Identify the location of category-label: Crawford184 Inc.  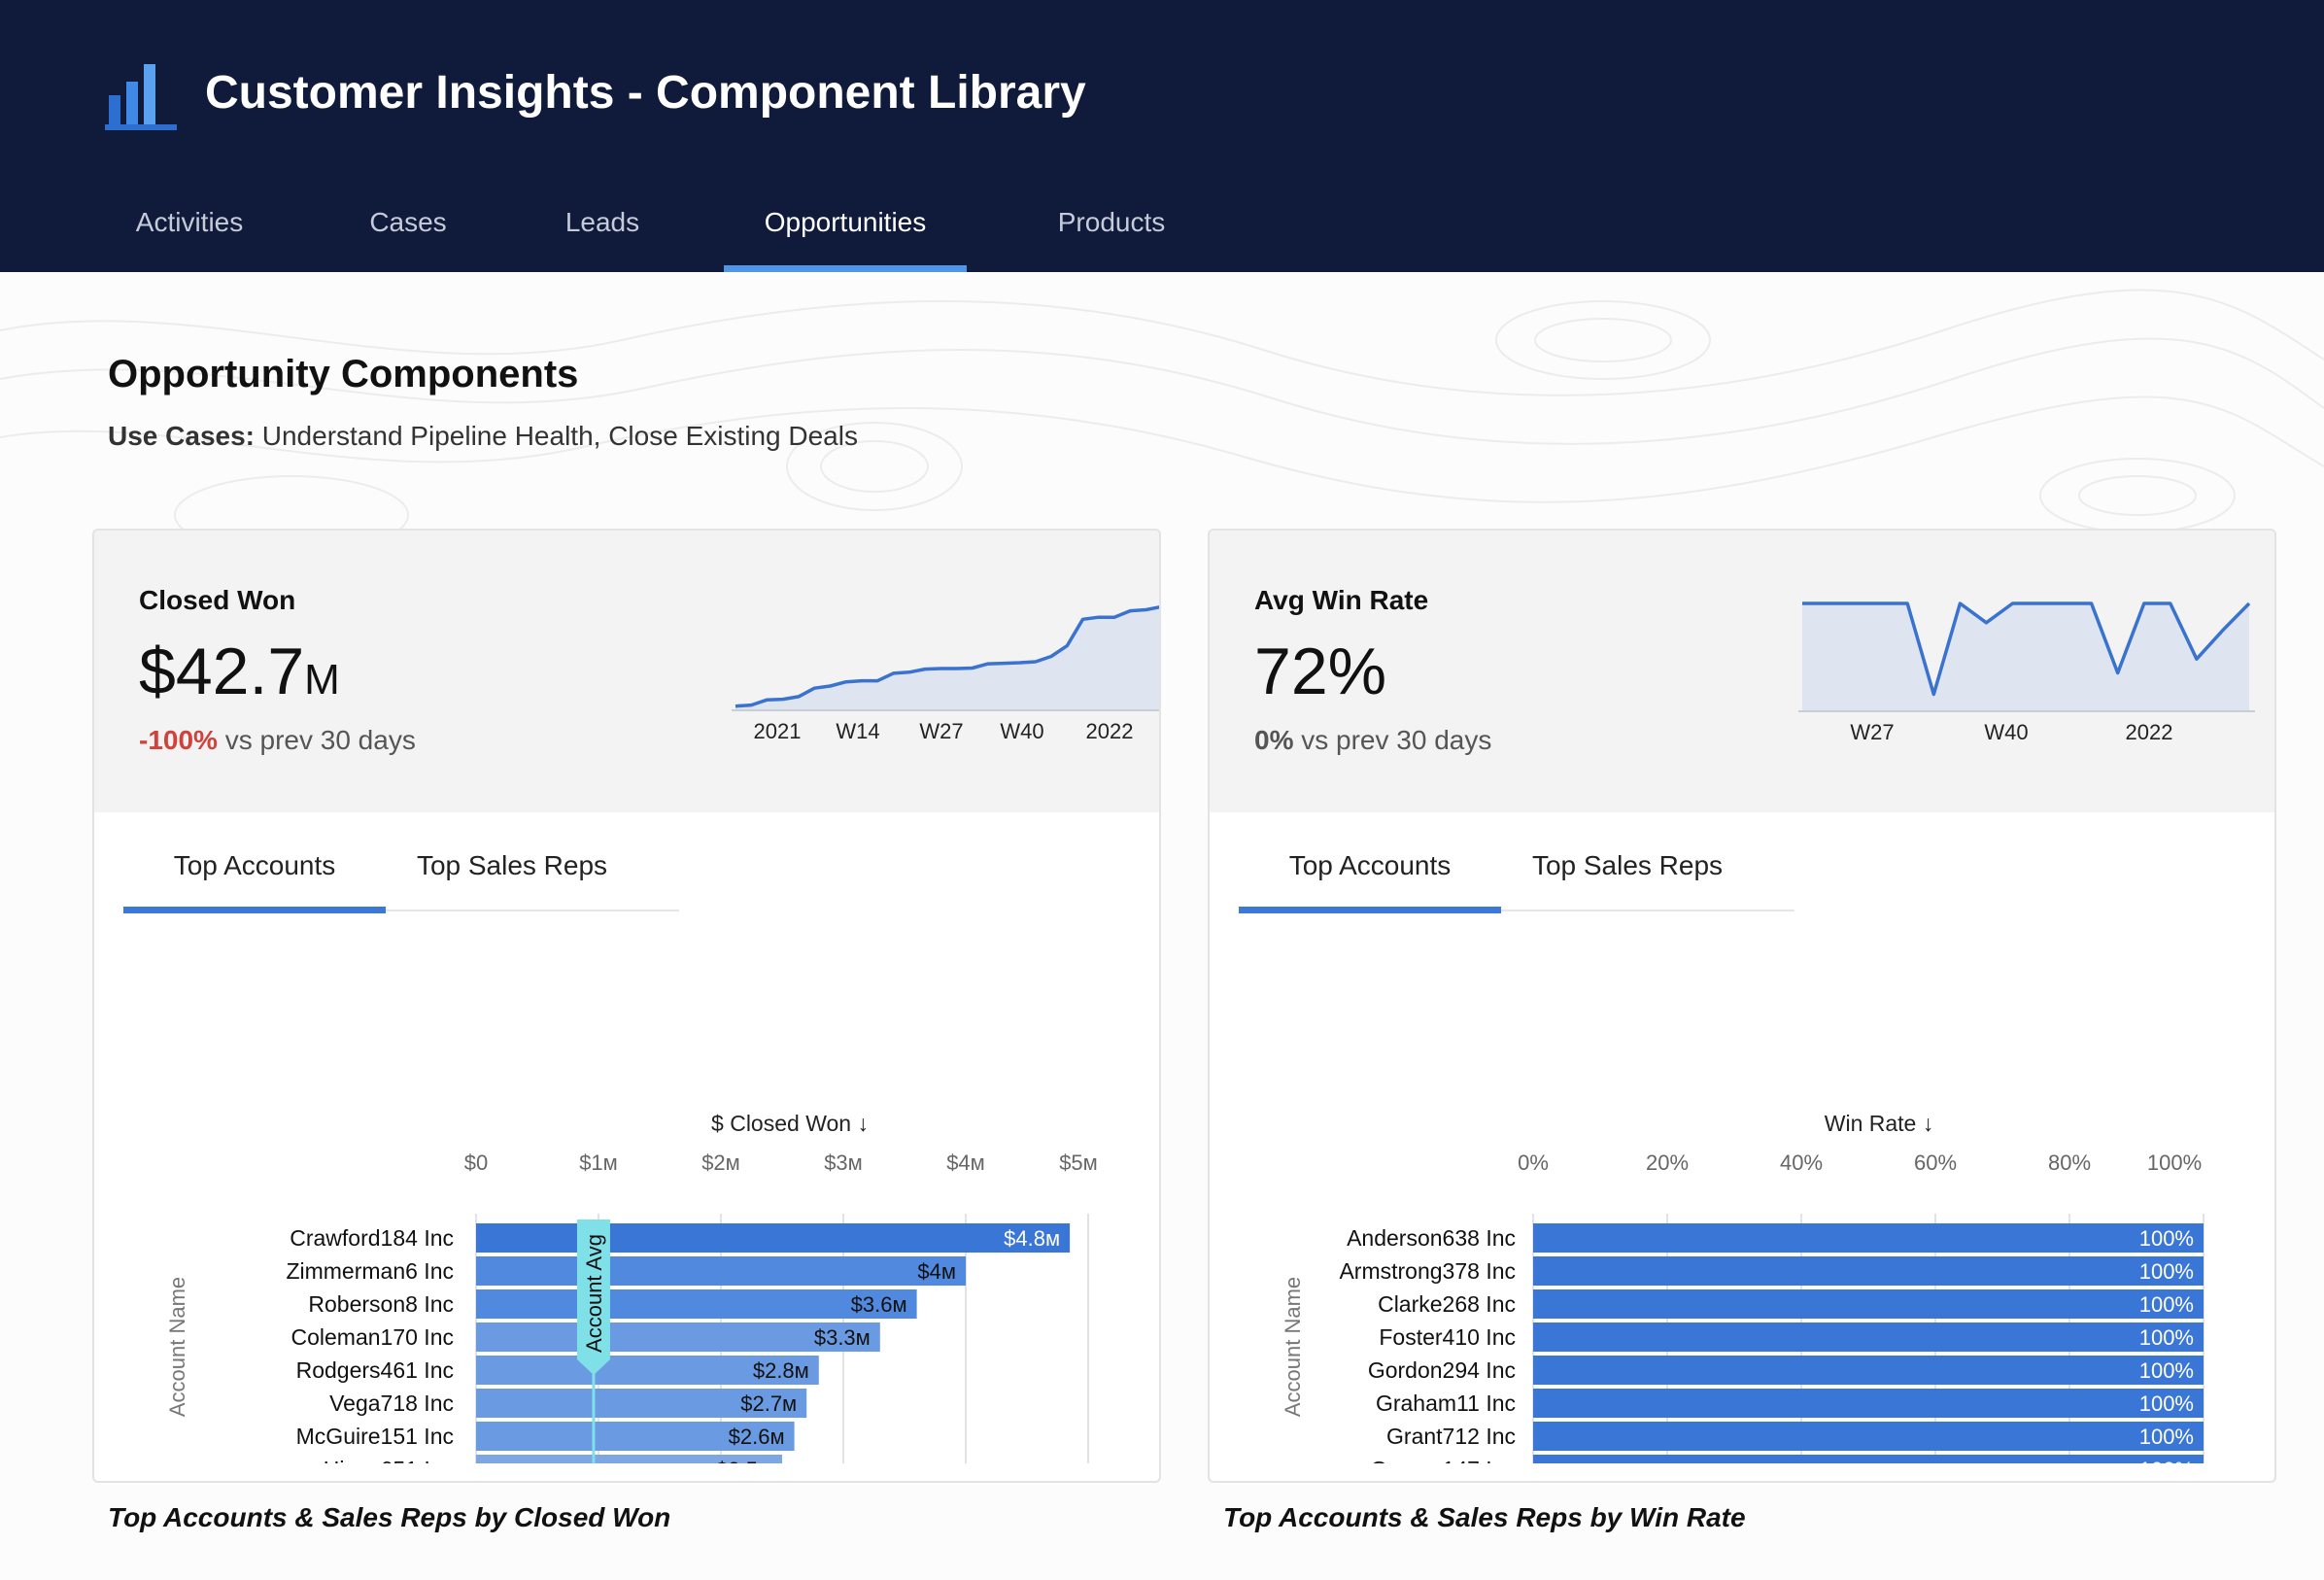
(372, 1238).